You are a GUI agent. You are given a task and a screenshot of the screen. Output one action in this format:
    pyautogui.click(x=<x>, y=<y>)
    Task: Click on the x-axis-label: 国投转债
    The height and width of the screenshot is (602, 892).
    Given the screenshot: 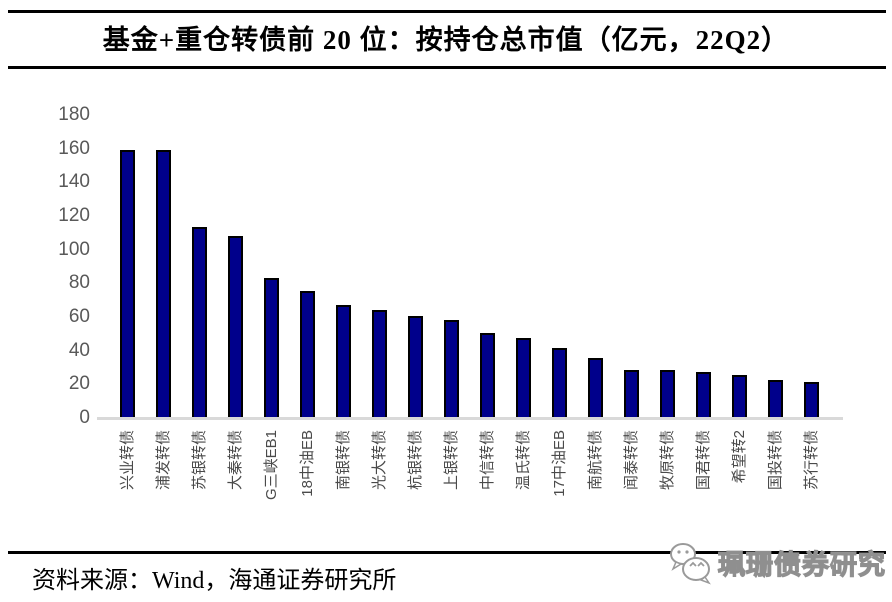 What is the action you would take?
    pyautogui.click(x=775, y=460)
    